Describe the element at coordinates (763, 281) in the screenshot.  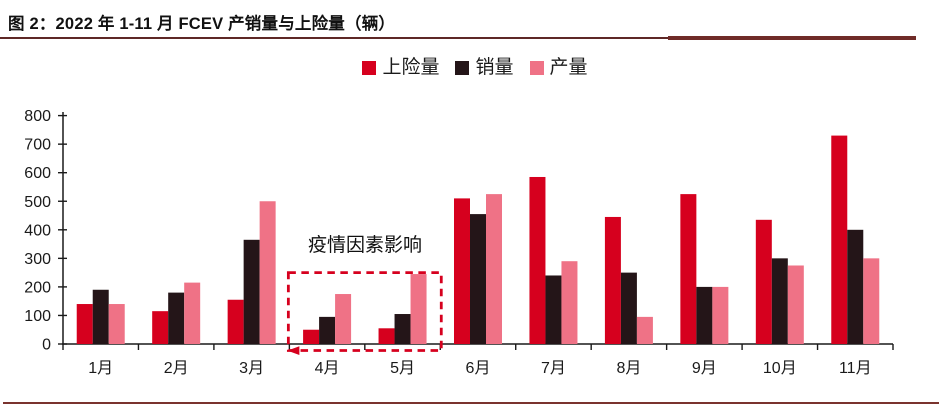
I see `bar-上险量-10月` at that location.